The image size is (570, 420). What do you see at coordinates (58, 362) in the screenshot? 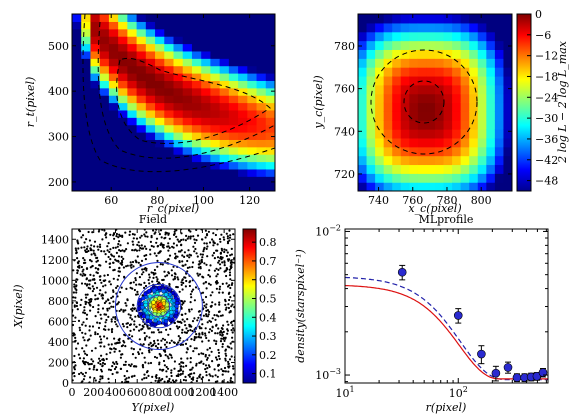
I see `y-tick-label: 200` at bounding box center [58, 362].